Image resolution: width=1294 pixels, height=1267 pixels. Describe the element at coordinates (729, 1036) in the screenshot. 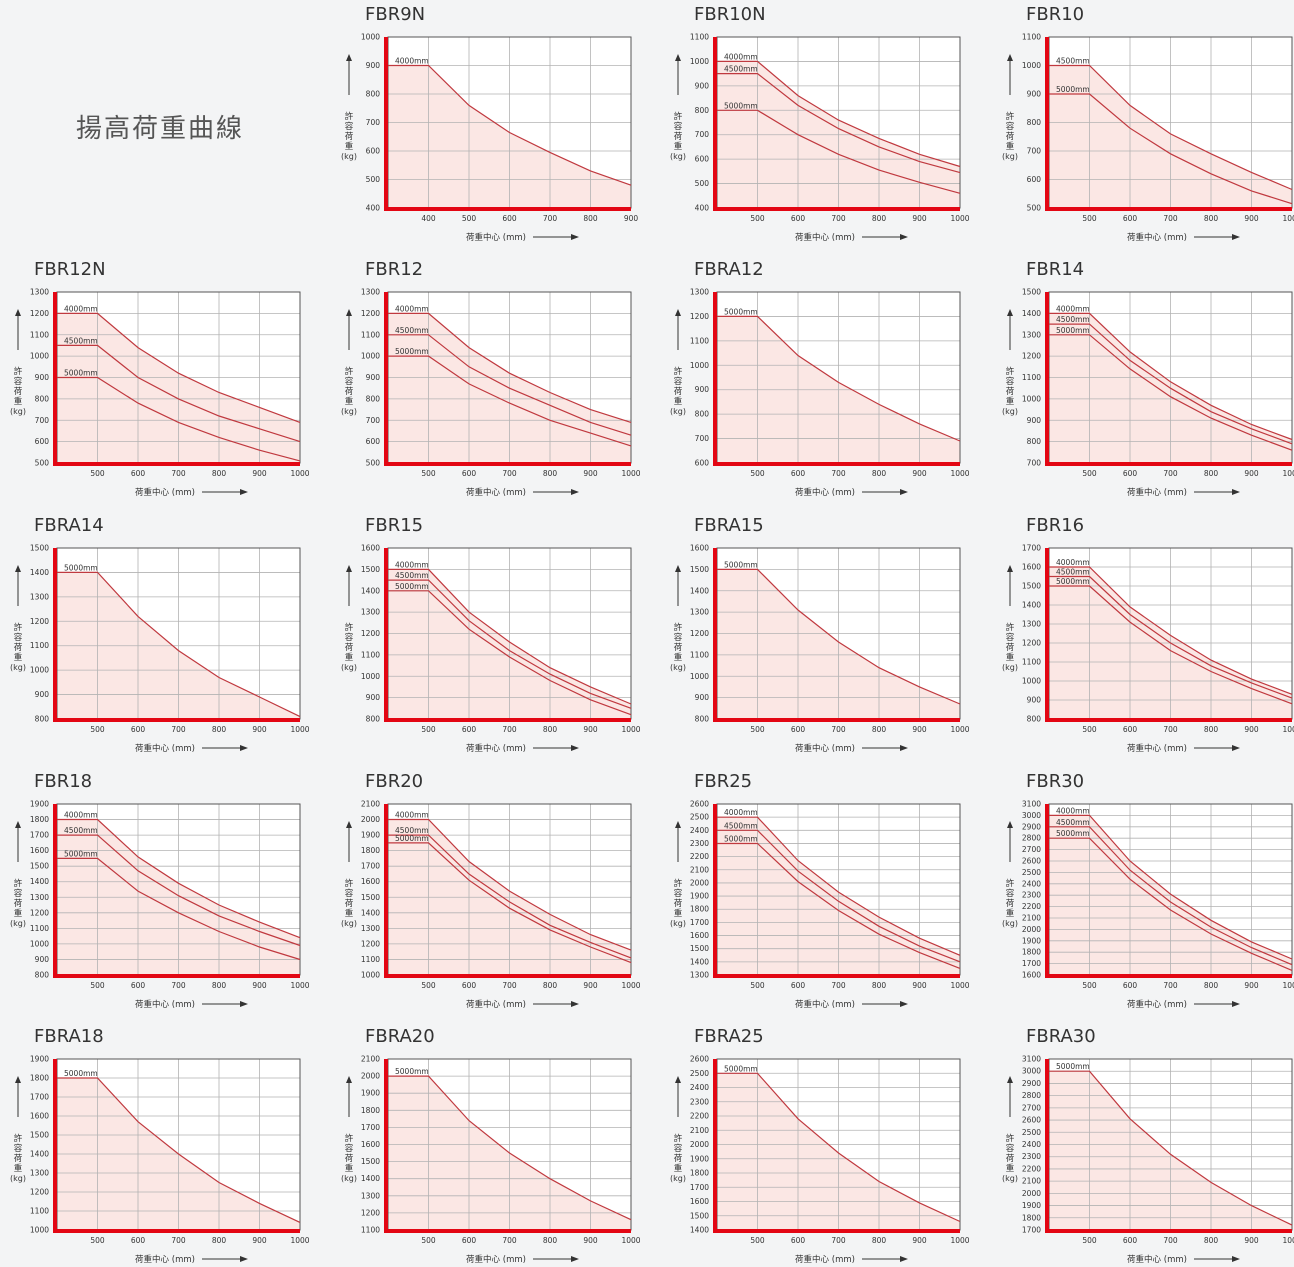

I see `chart-title: FBRA25` at that location.